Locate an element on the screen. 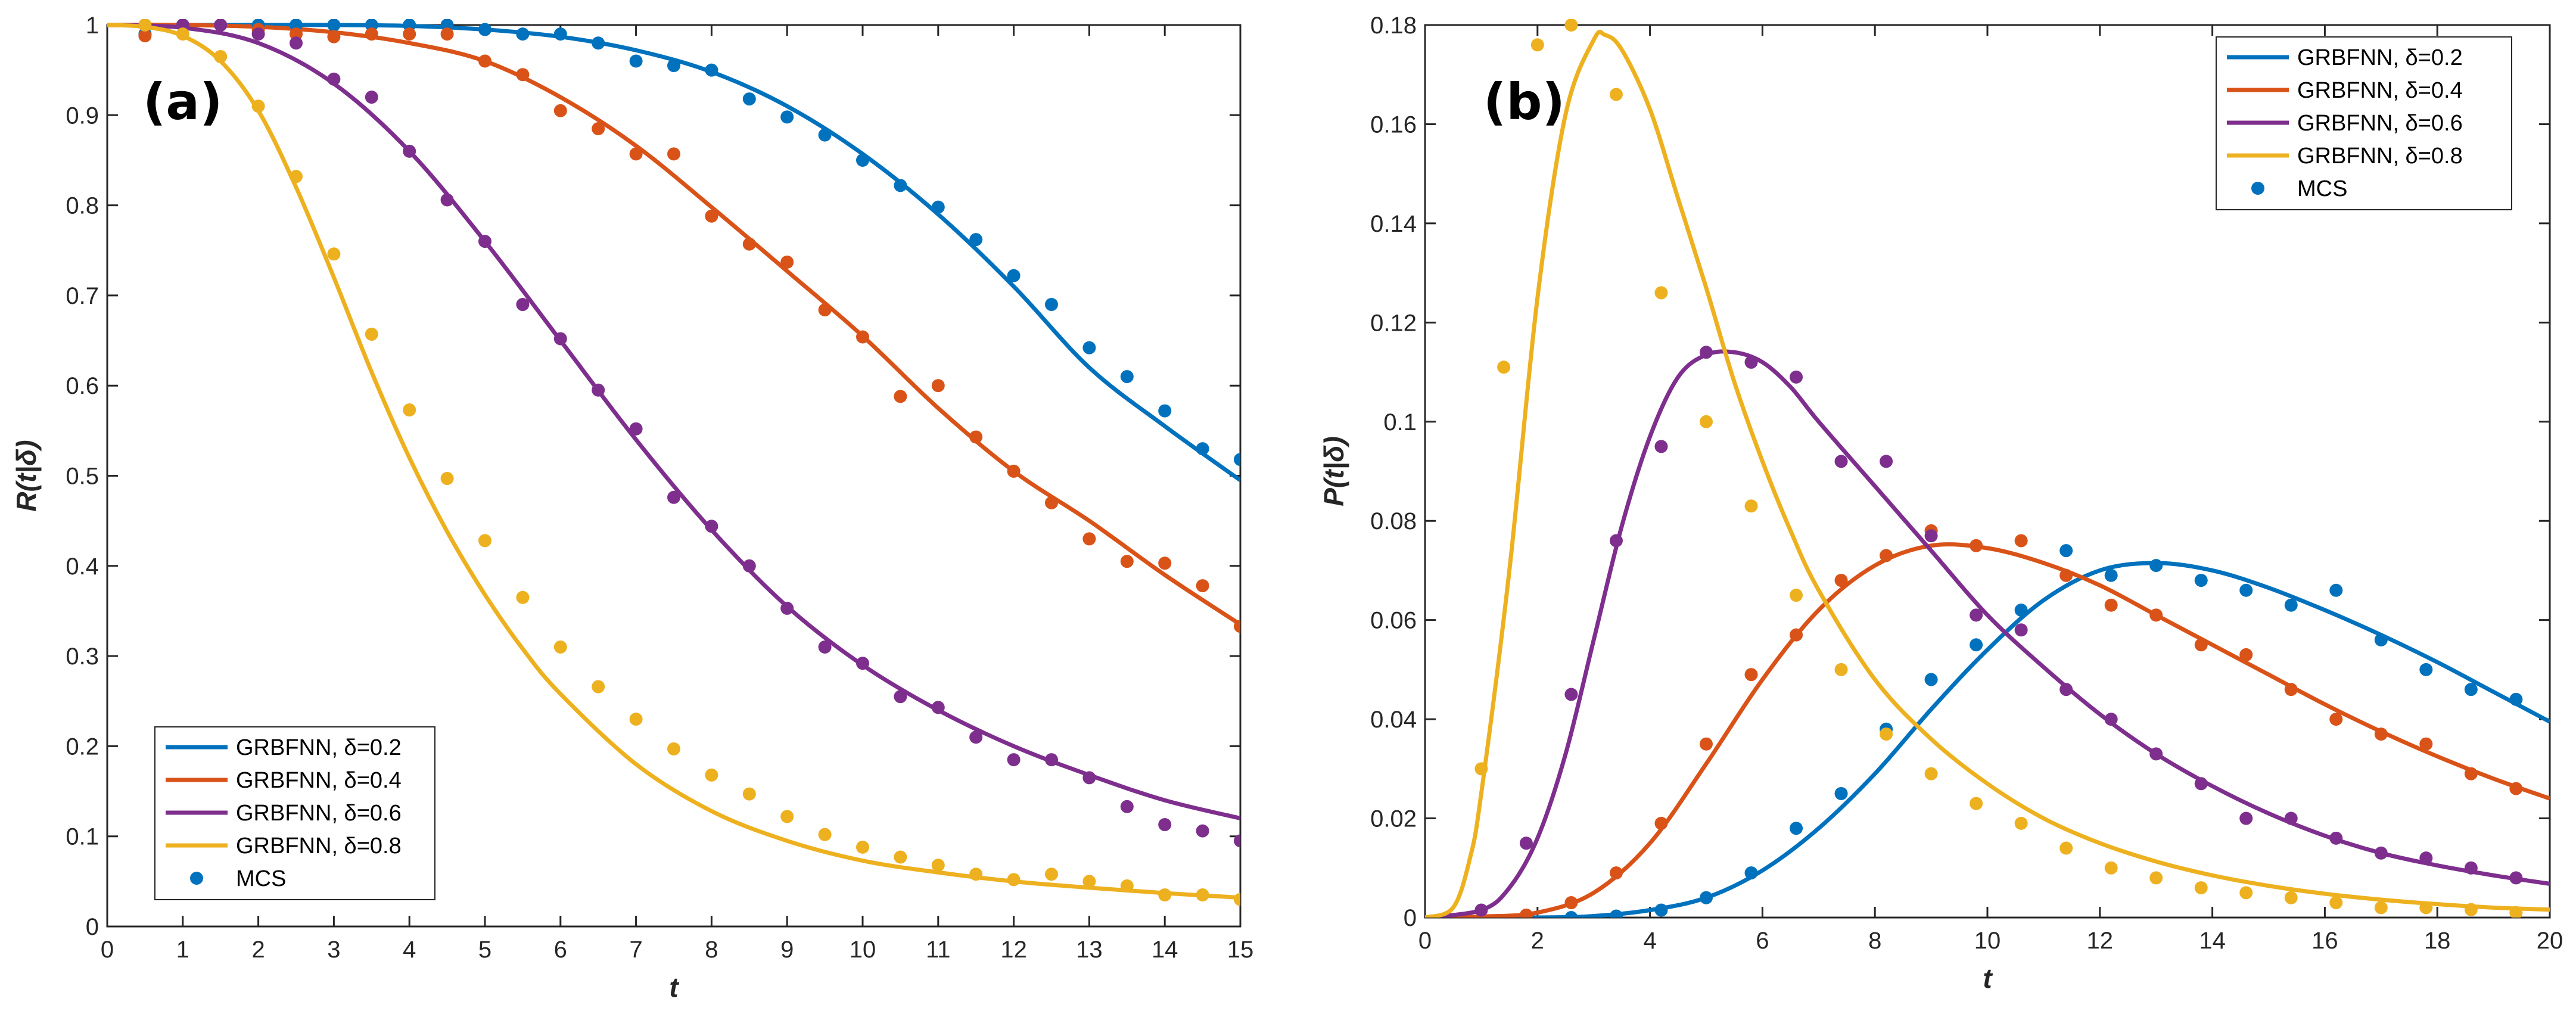 The image size is (2576, 1023). x-tick-label: 16 is located at coordinates (2324, 941).